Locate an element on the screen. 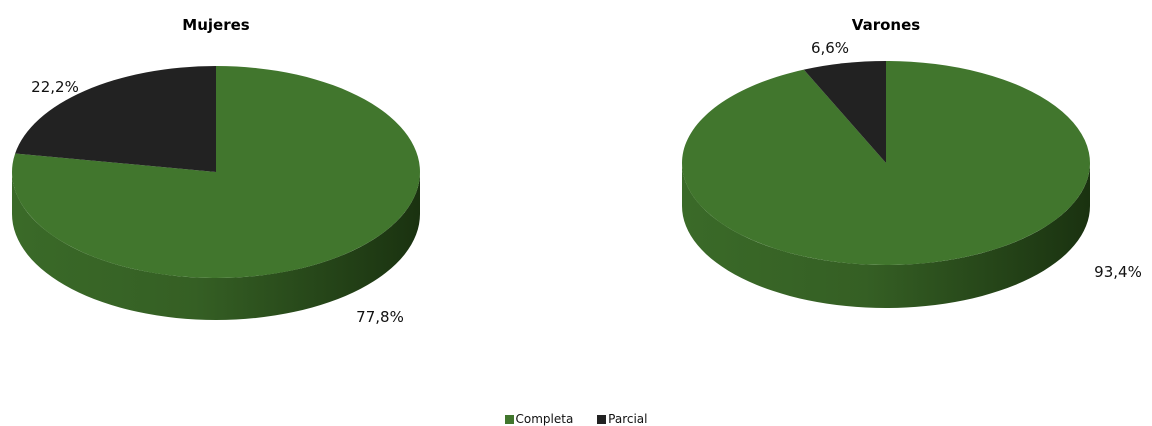 This screenshot has height=426, width=1152. data-label-mujeres-completa: 77,8% is located at coordinates (380, 317).